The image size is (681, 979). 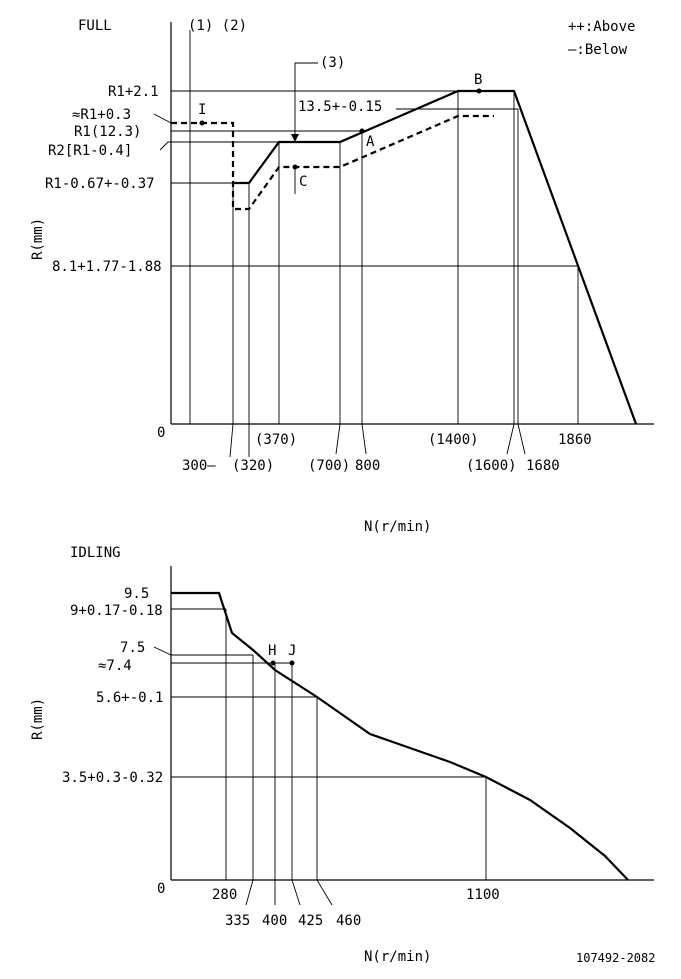 I want to click on legend-above: ++:Above, so click(x=601, y=27).